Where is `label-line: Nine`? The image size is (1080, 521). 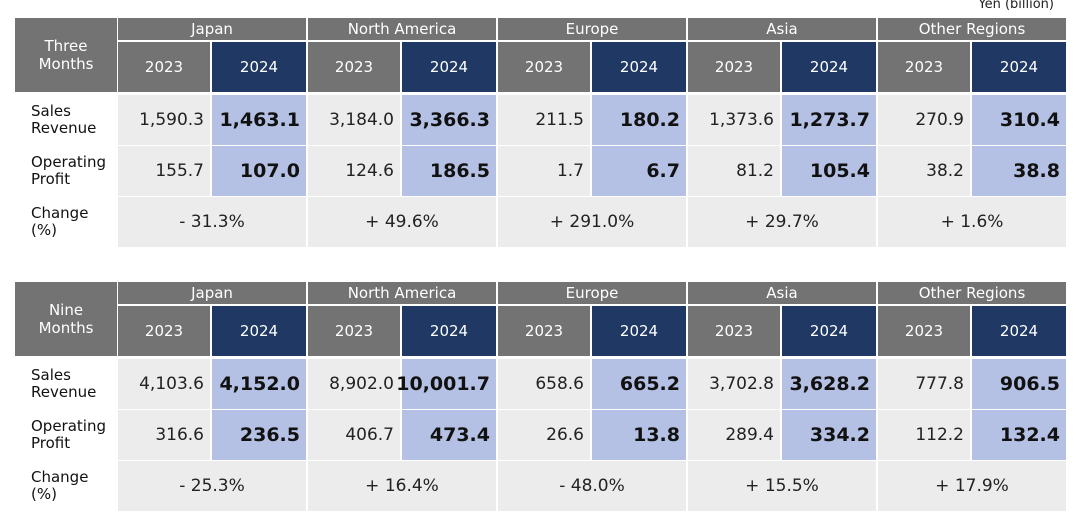
label-line: Nine is located at coordinates (66, 310).